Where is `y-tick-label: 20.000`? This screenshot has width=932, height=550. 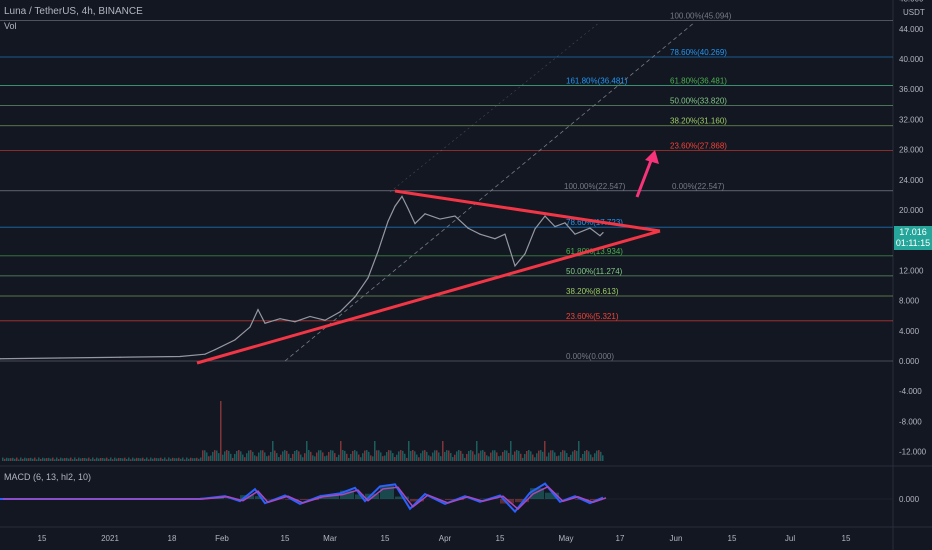 y-tick-label: 20.000 is located at coordinates (911, 210).